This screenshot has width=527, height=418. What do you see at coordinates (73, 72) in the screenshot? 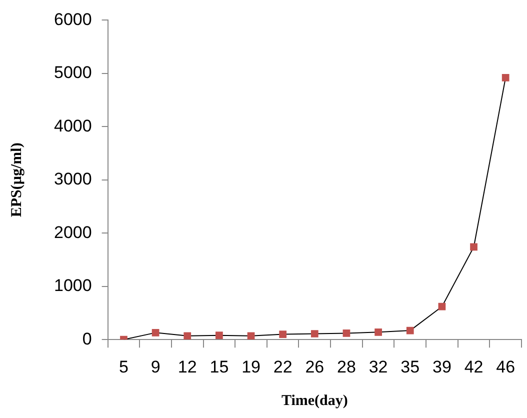
I see `y-tick-label: 5000` at bounding box center [73, 72].